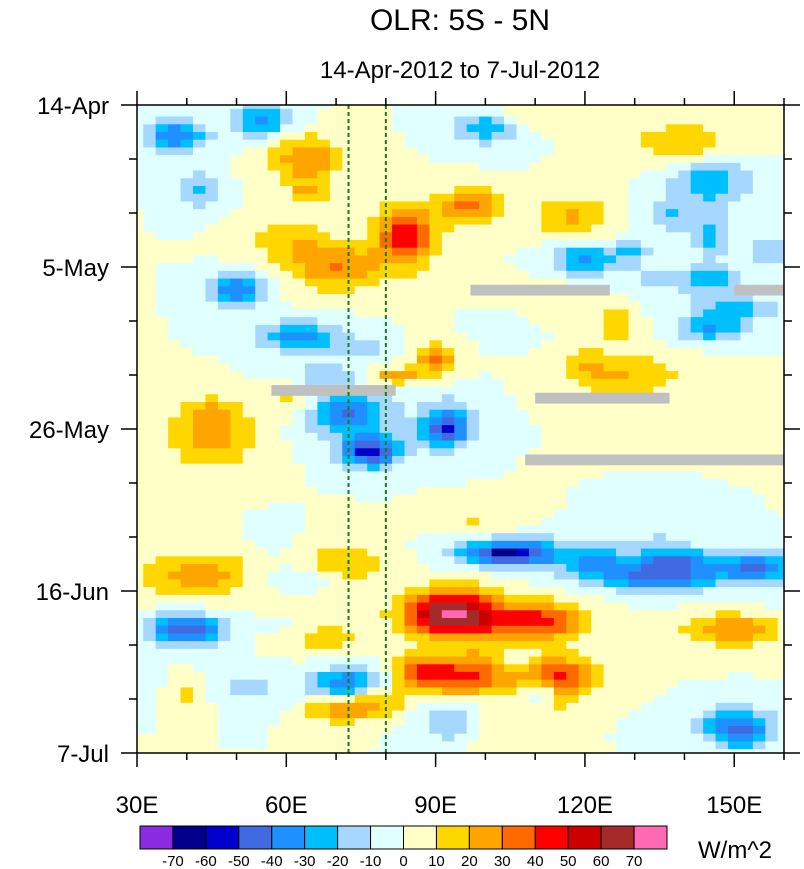  I want to click on colorbar-swatch, so click(255, 837).